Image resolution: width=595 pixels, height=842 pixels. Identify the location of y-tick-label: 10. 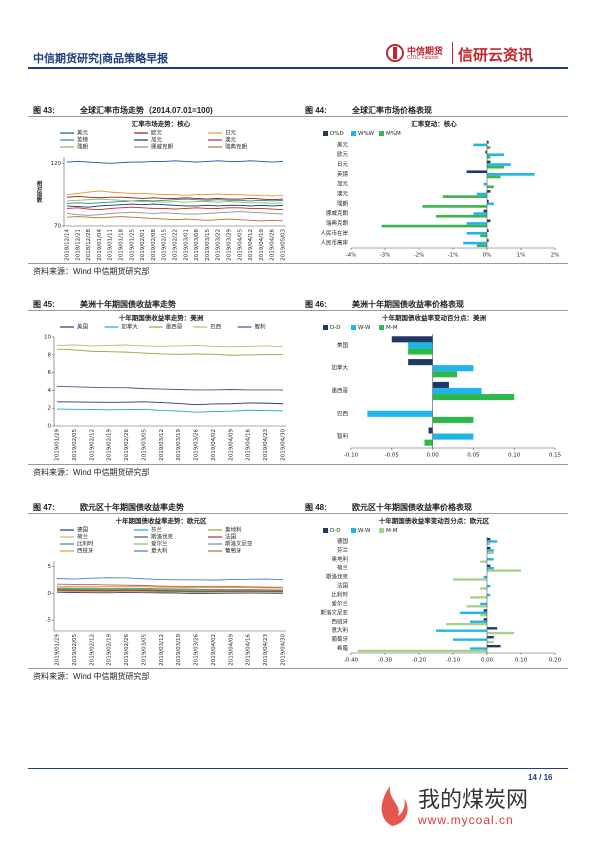
(47, 338).